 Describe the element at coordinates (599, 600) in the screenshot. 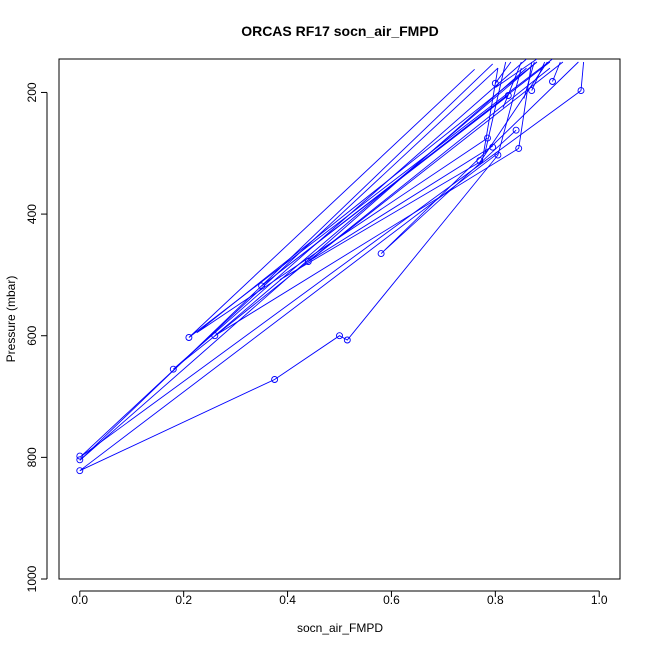

I see `x-tick-label: 1.0` at that location.